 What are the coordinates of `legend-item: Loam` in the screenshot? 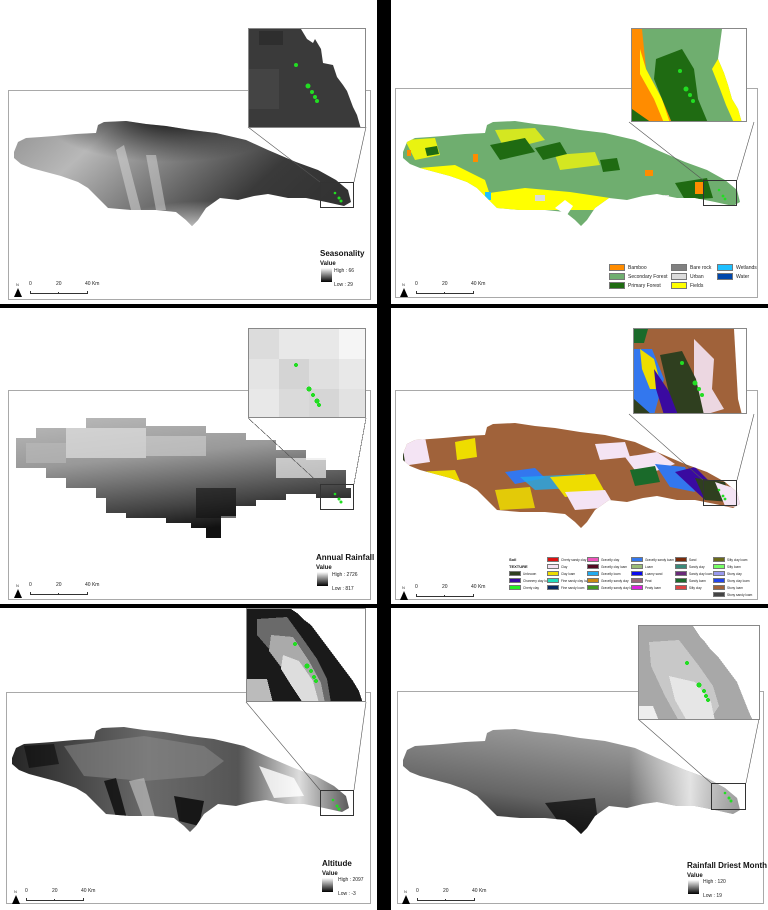 It's located at (652, 566).